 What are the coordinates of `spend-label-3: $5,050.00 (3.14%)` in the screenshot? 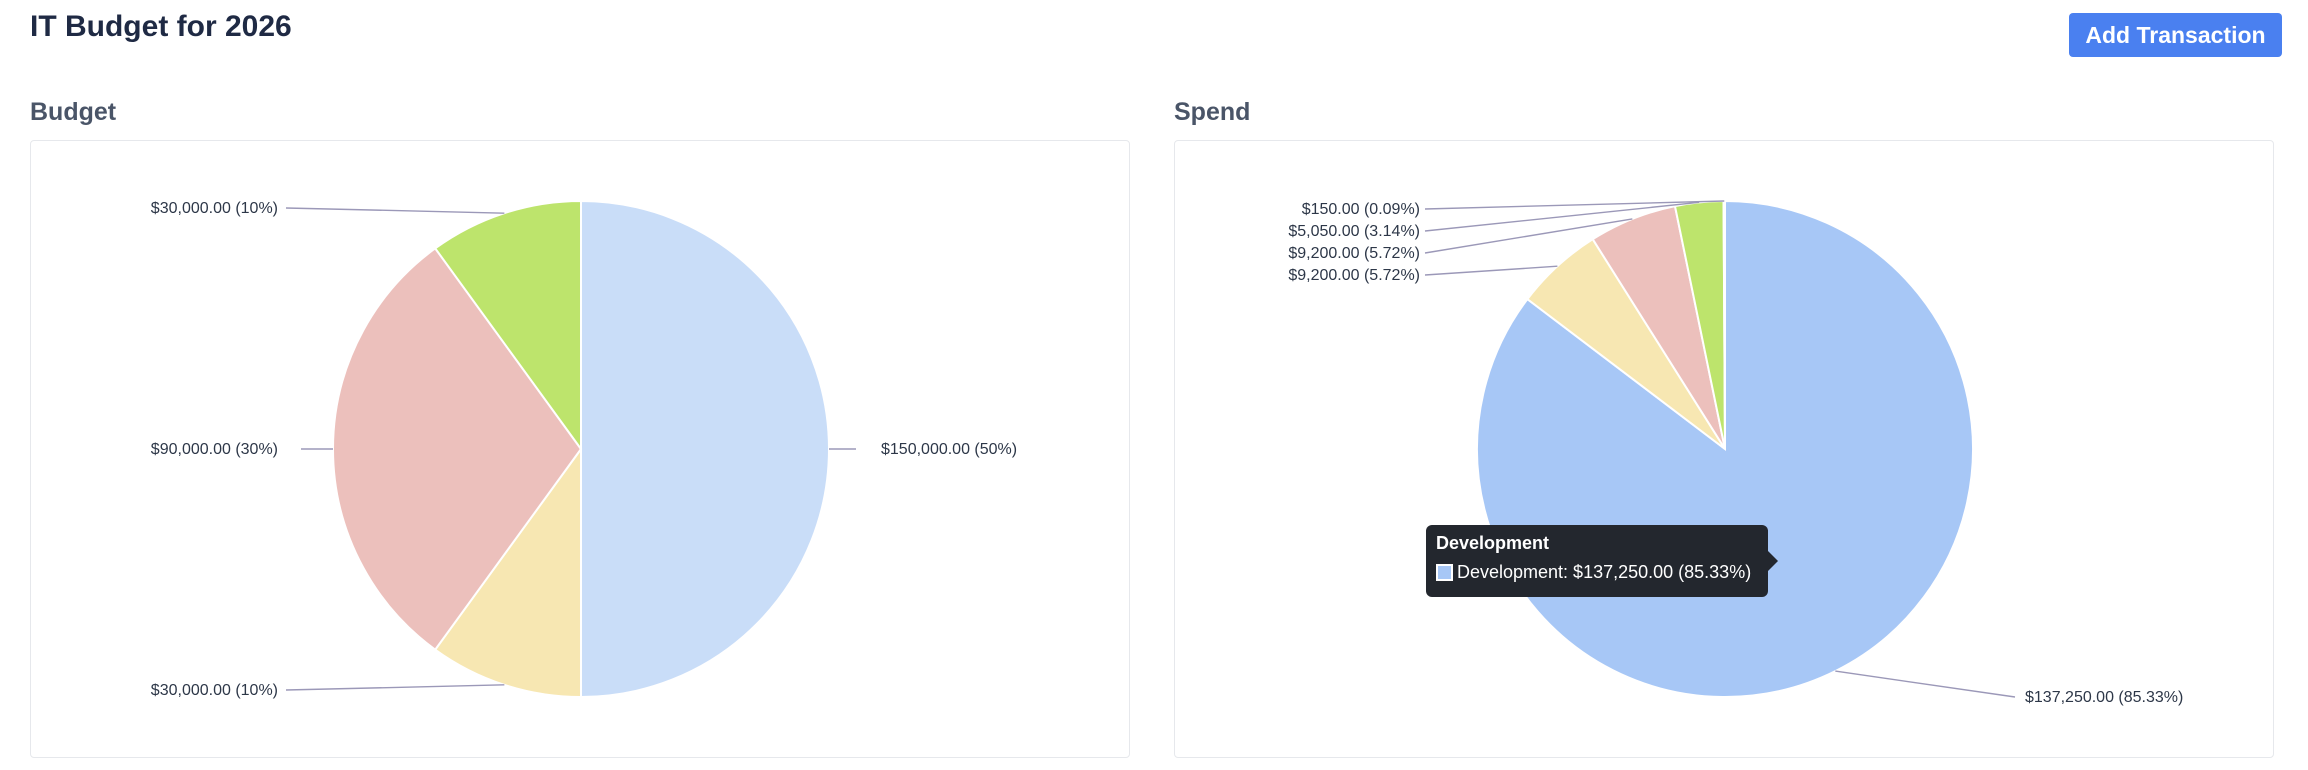 It's located at (1354, 231).